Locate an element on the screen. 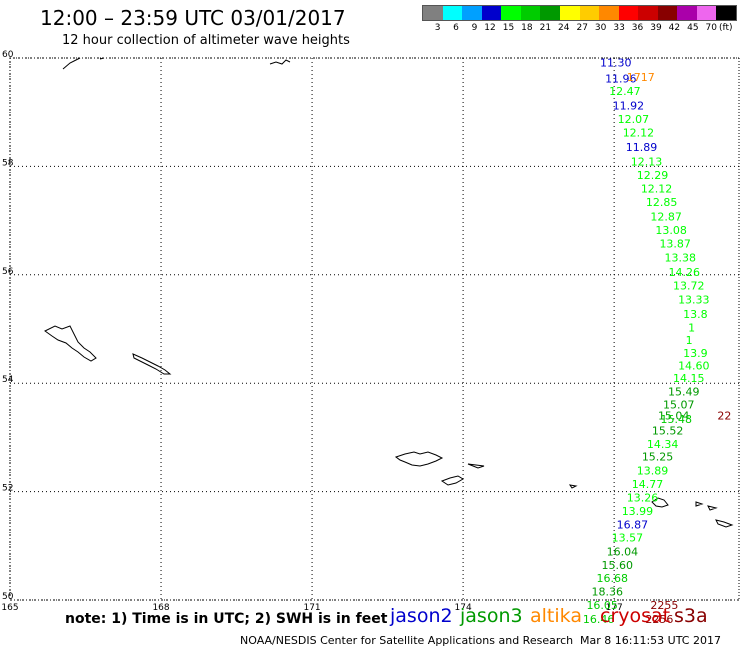 The height and width of the screenshot is (650, 740). wave-height-label: 14.15 is located at coordinates (689, 378).